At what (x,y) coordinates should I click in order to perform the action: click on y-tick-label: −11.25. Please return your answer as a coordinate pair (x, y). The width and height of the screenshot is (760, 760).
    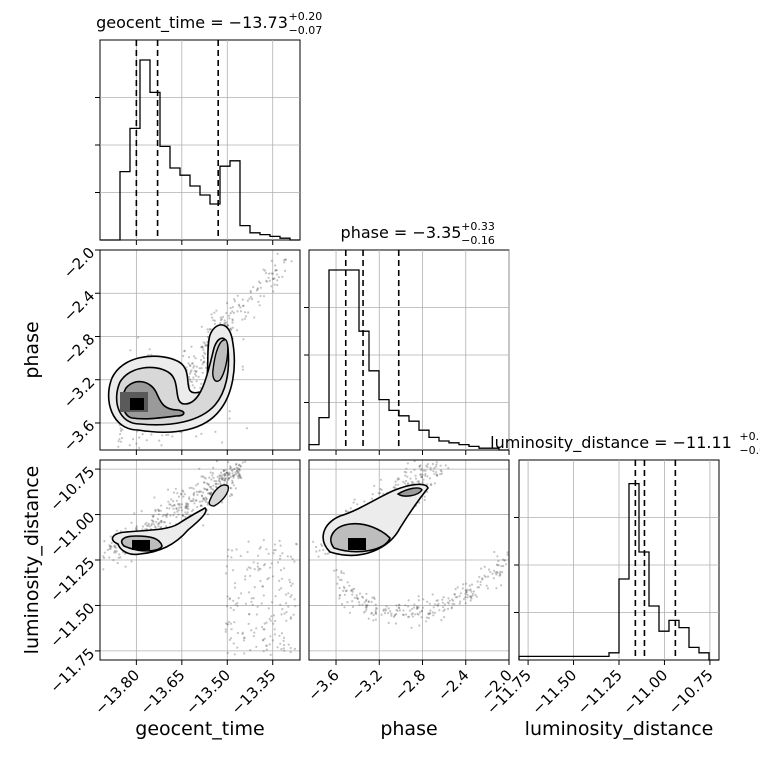
    Looking at the image, I should click on (72, 580).